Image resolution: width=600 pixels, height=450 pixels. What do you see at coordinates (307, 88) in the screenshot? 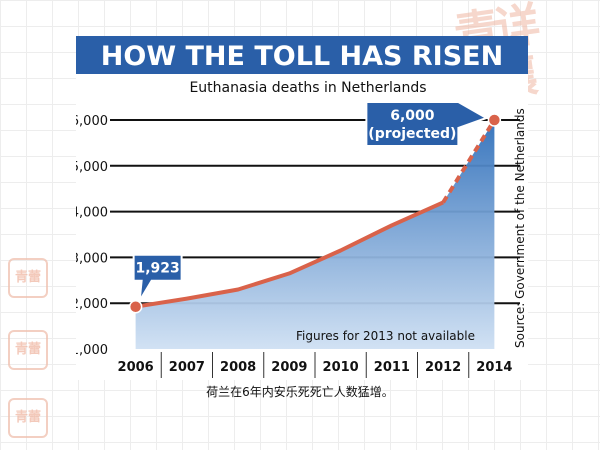
I see `chart-subtitle: Euthanasia deaths in Netherlands` at bounding box center [307, 88].